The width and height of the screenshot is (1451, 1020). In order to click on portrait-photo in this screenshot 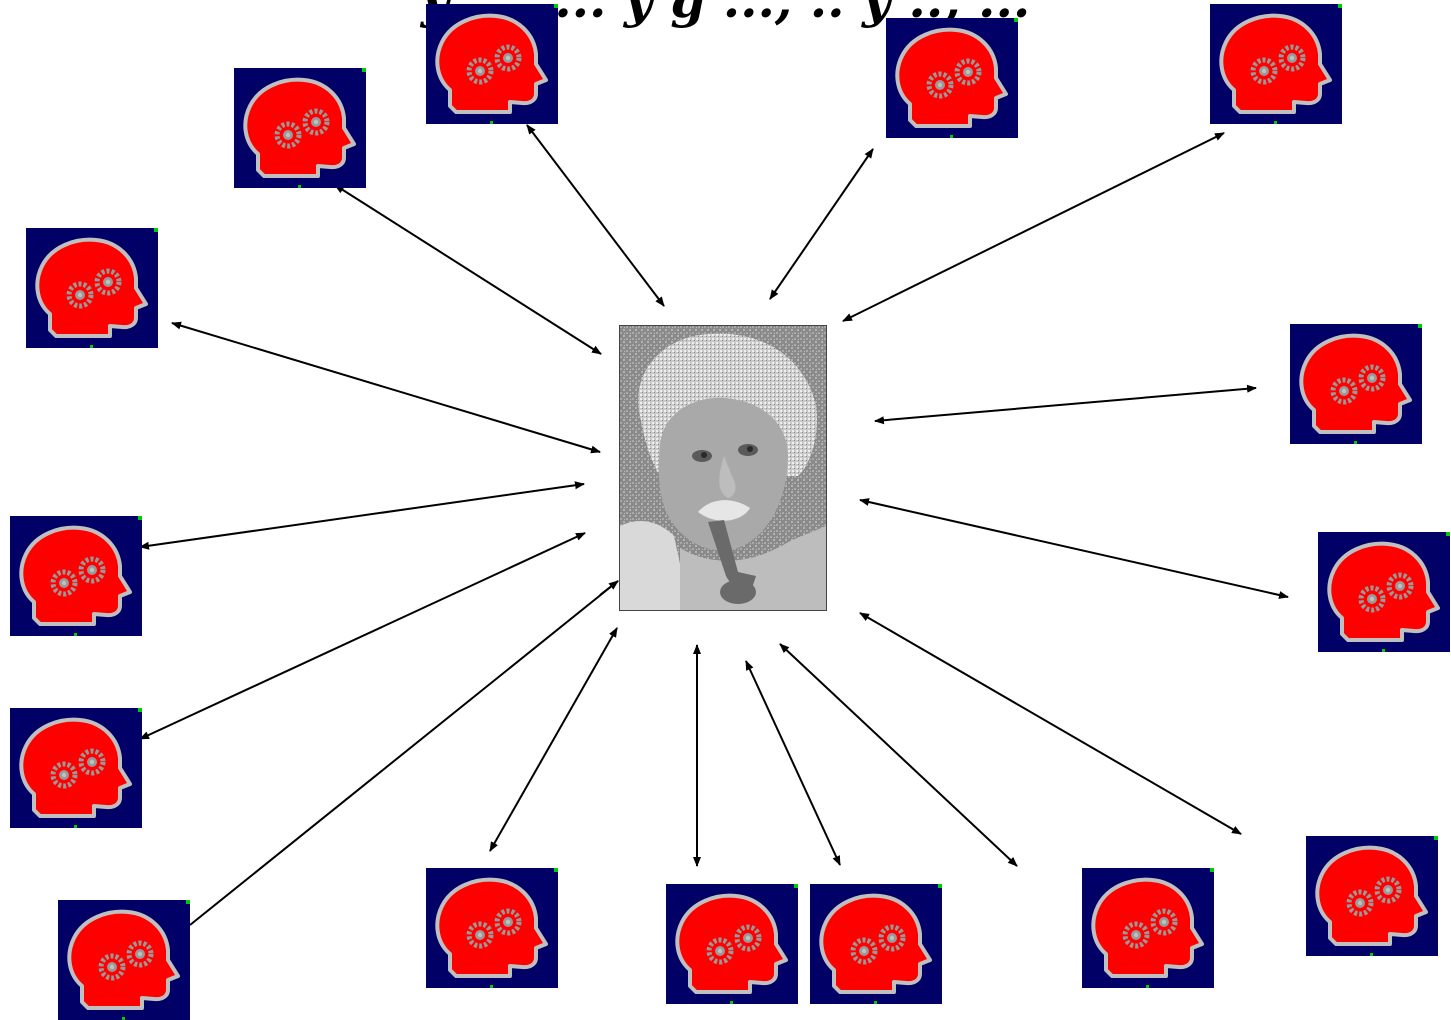, I will do `click(723, 468)`.